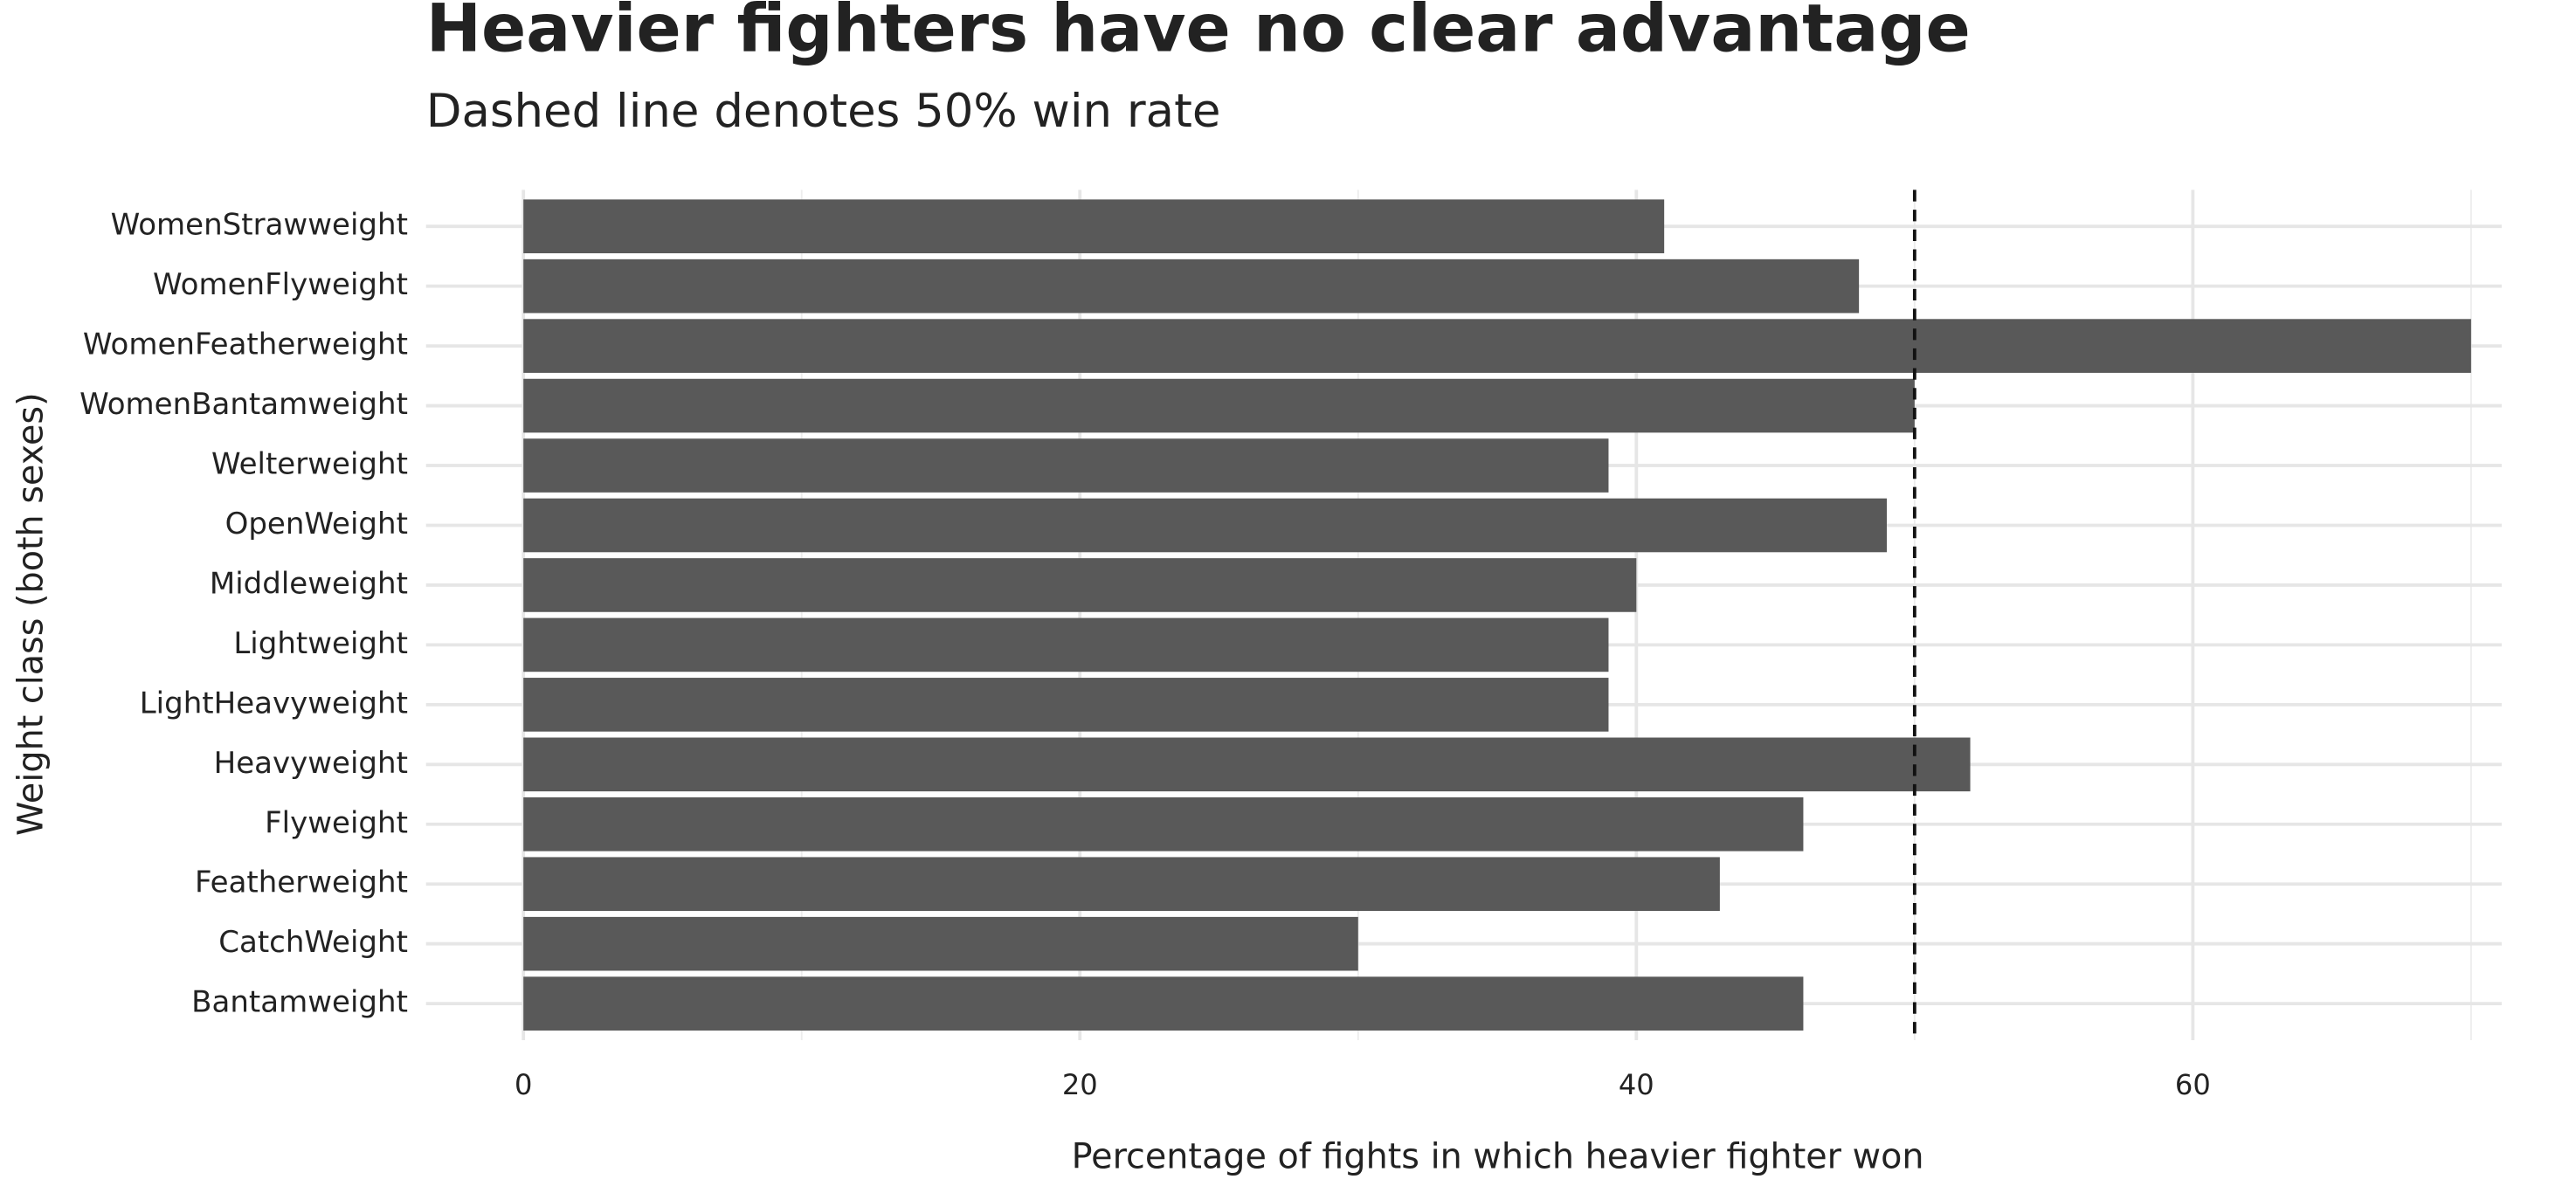 This screenshot has width=2576, height=1193. Describe the element at coordinates (301, 882) in the screenshot. I see `y-tick-label: Featherweight` at that location.